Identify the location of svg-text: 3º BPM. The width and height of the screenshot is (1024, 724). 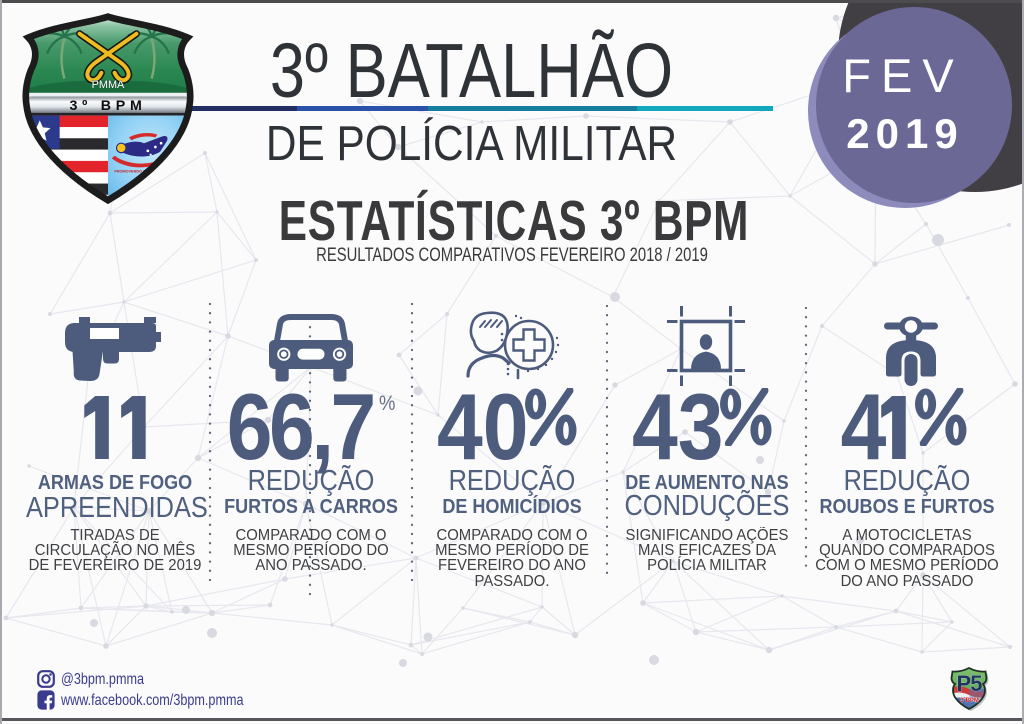
(107, 106).